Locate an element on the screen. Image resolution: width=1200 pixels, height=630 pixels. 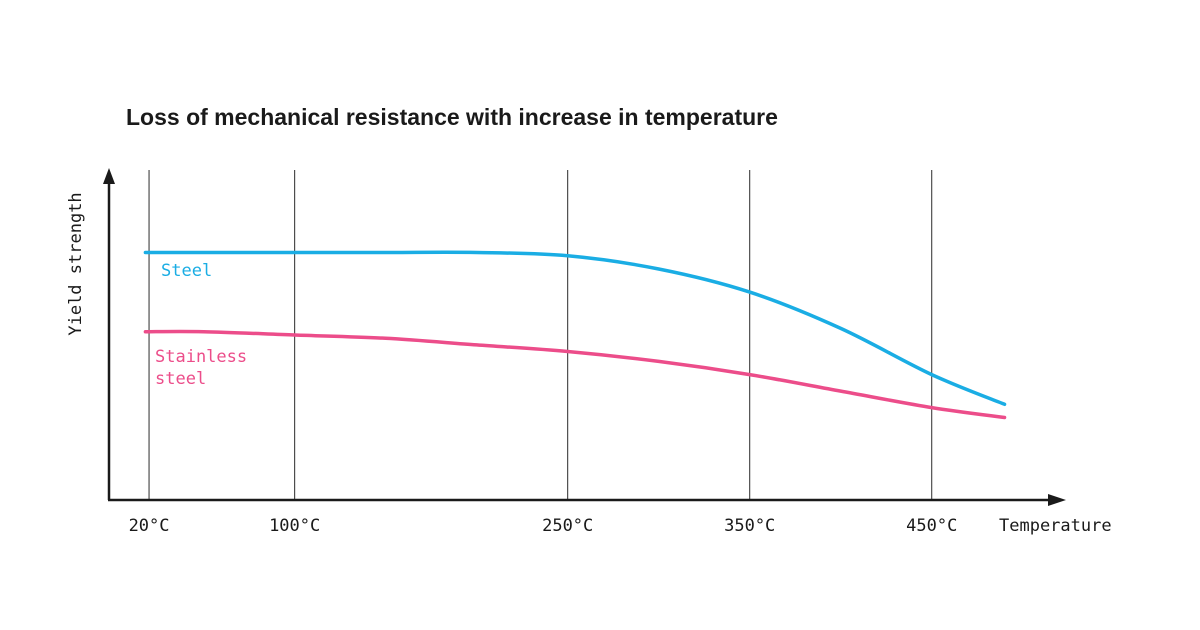
y-axis-arrow is located at coordinates (109, 176).